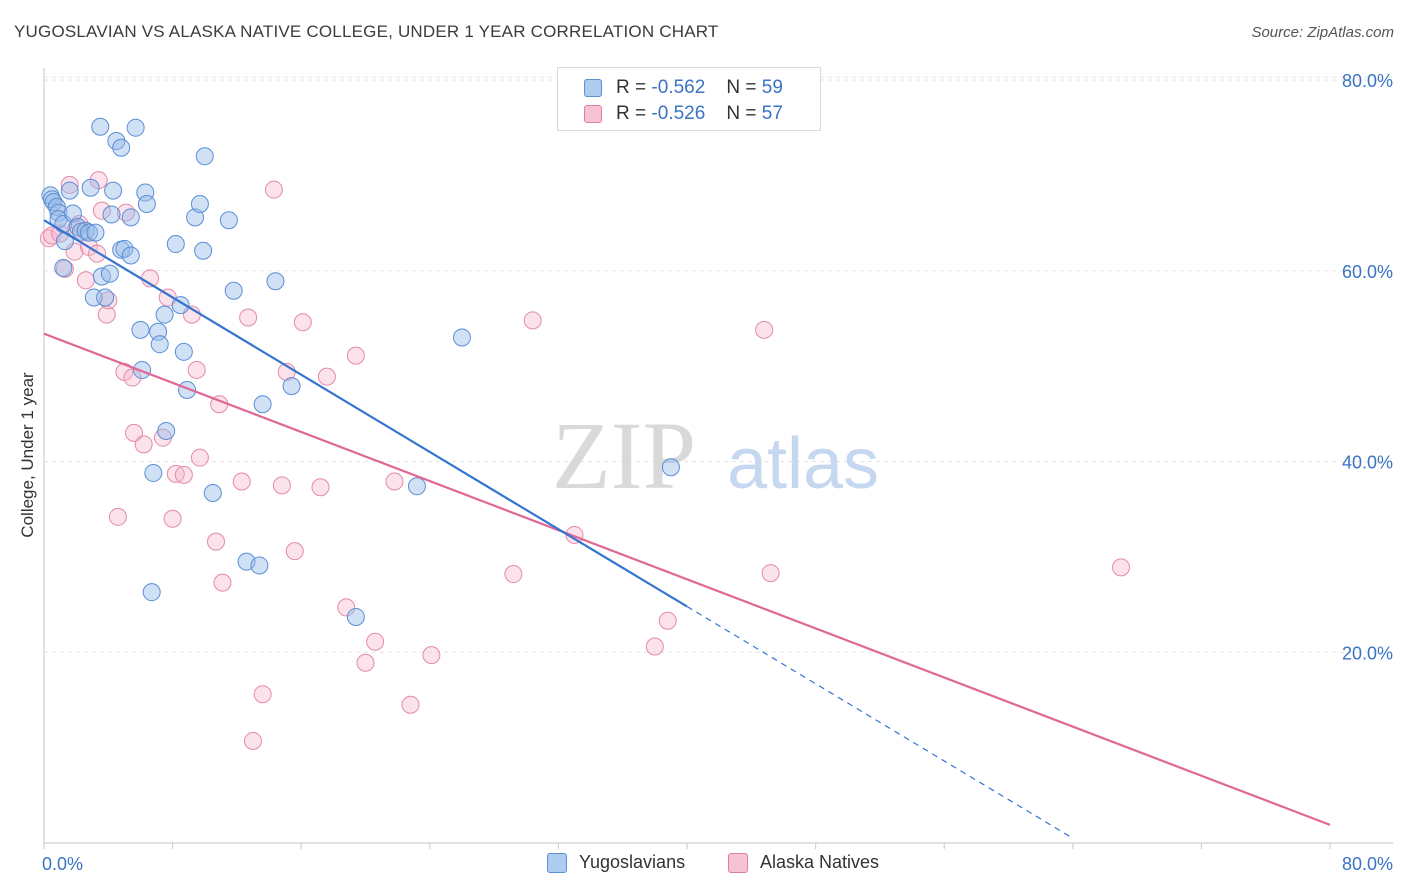 The width and height of the screenshot is (1406, 892). I want to click on source-label: Source: ZipAtlas.com, so click(1322, 32).